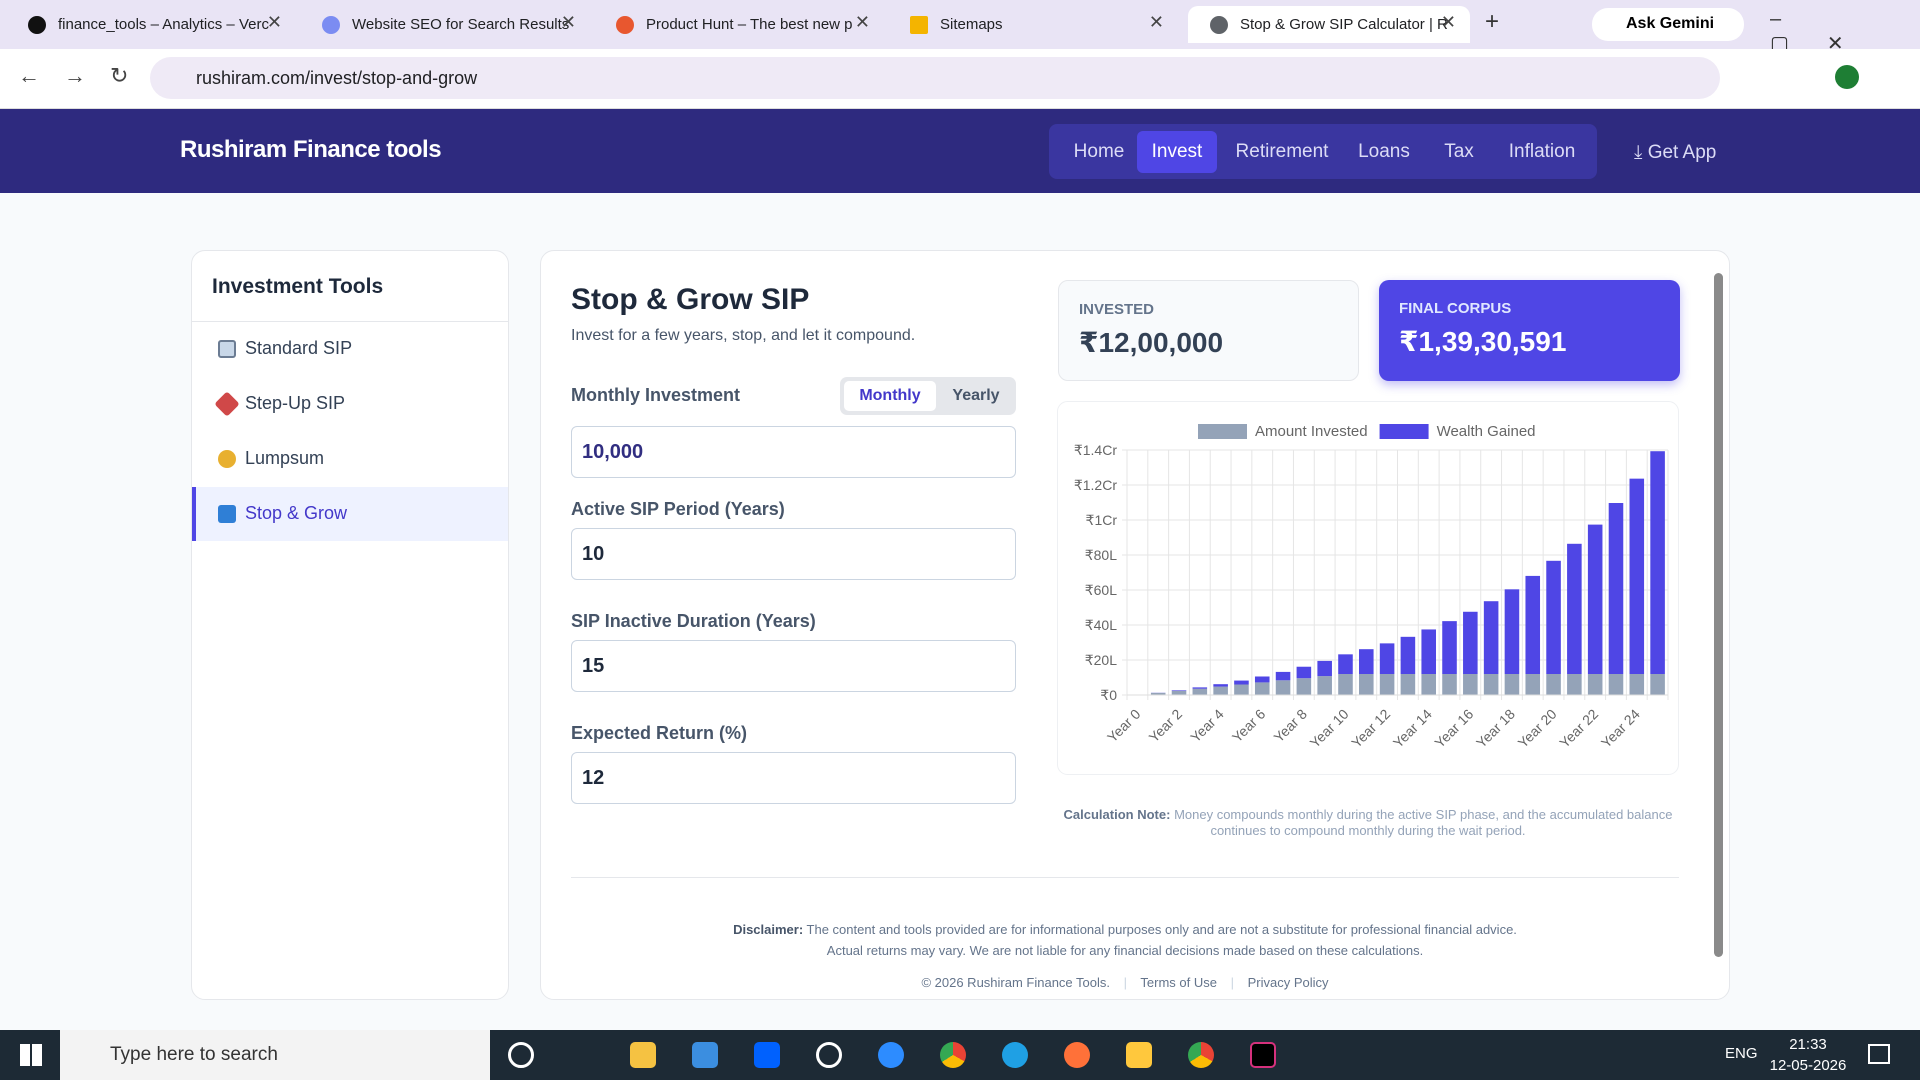 The width and height of the screenshot is (1920, 1080). Describe the element at coordinates (151, 24) in the screenshot. I see `tab: finance_tools – Analytics – Verc ✕` at that location.